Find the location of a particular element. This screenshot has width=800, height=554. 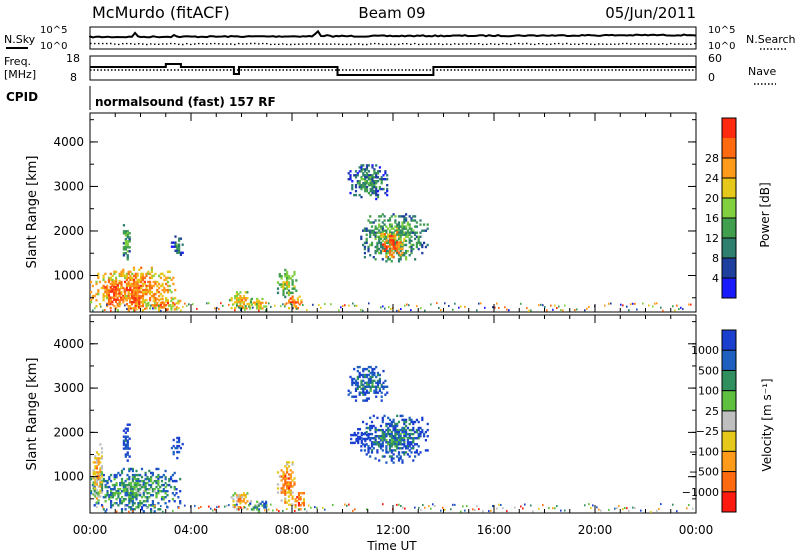

noise-panel is located at coordinates (393, 38).